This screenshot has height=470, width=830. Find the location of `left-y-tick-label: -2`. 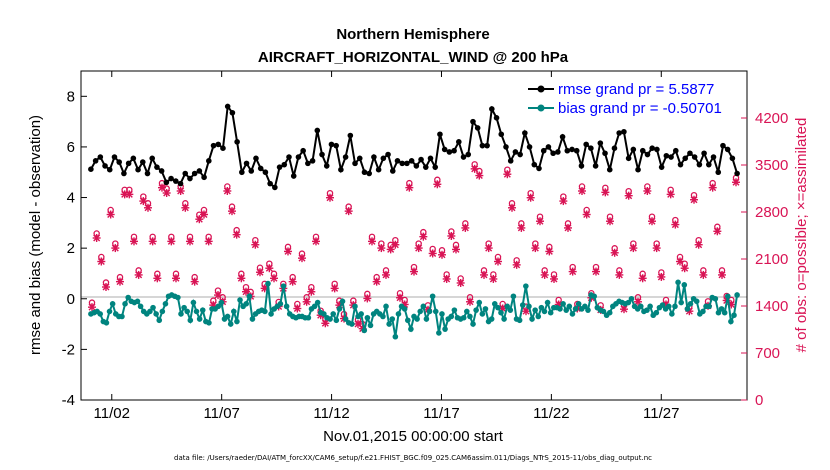

left-y-tick-label: -2 is located at coordinates (68, 349).